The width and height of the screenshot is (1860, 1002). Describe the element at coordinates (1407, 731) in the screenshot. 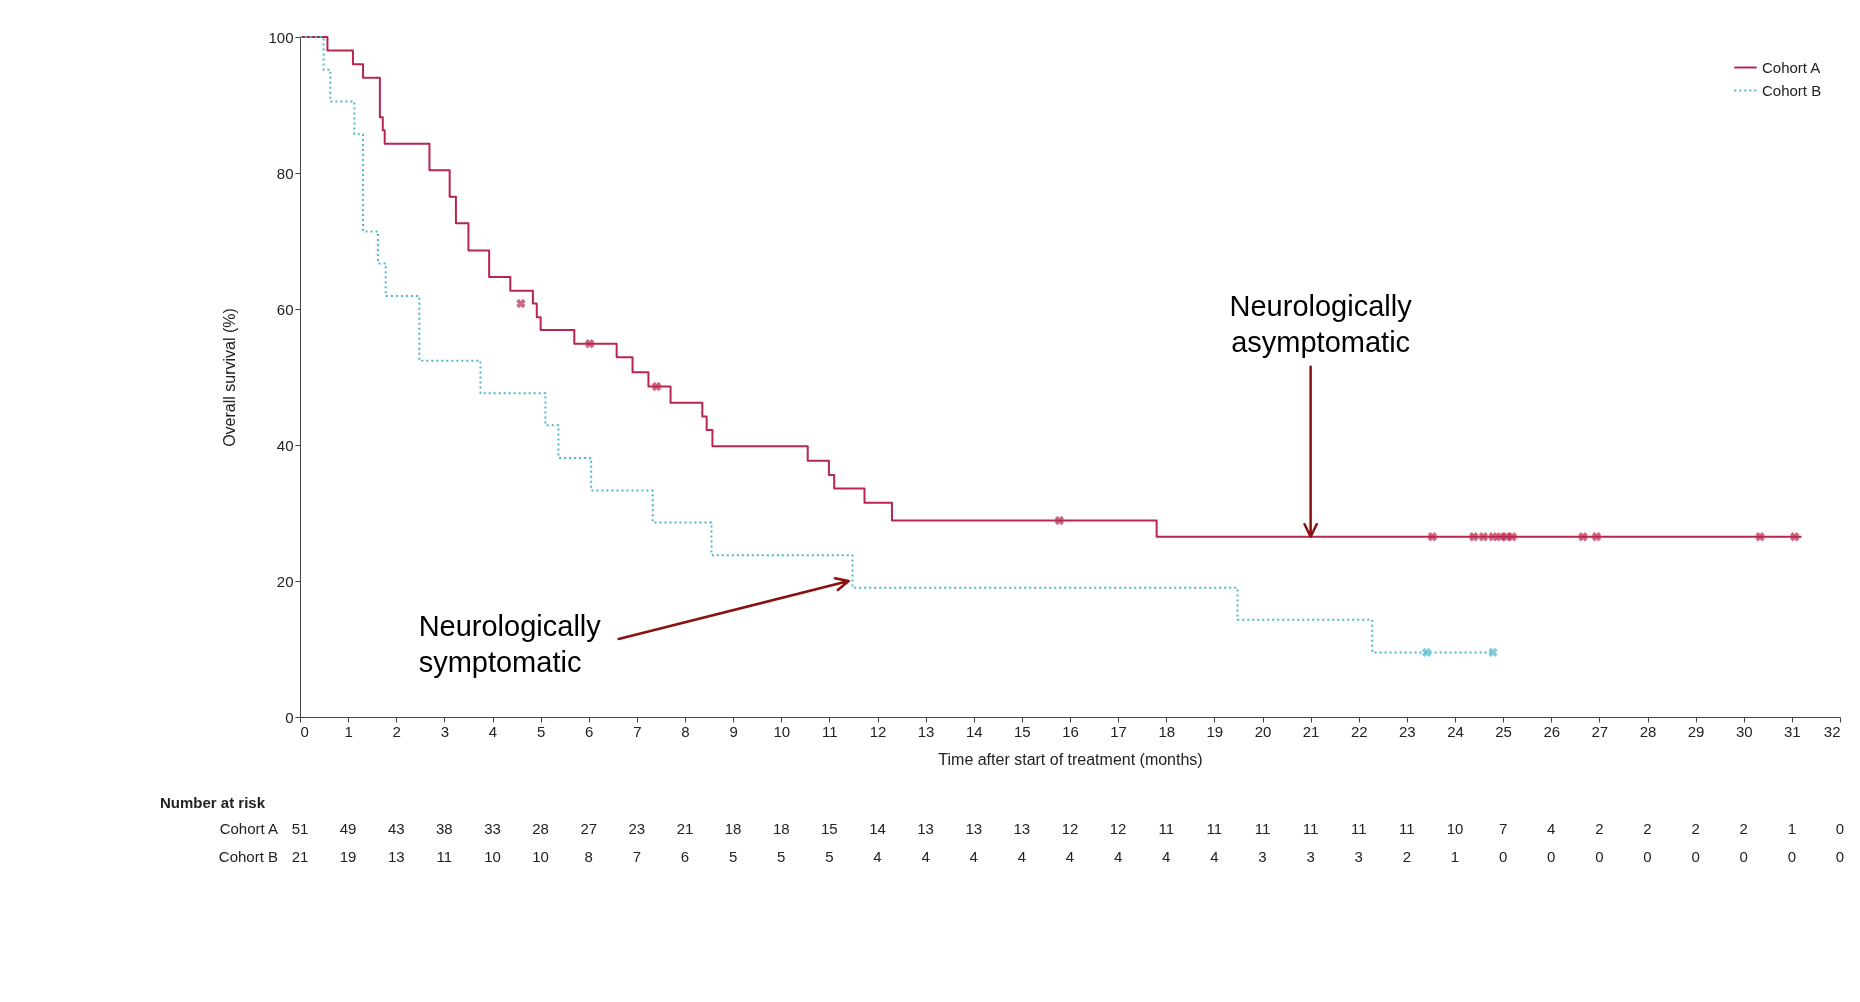

I see `x-tick-label: 23` at that location.